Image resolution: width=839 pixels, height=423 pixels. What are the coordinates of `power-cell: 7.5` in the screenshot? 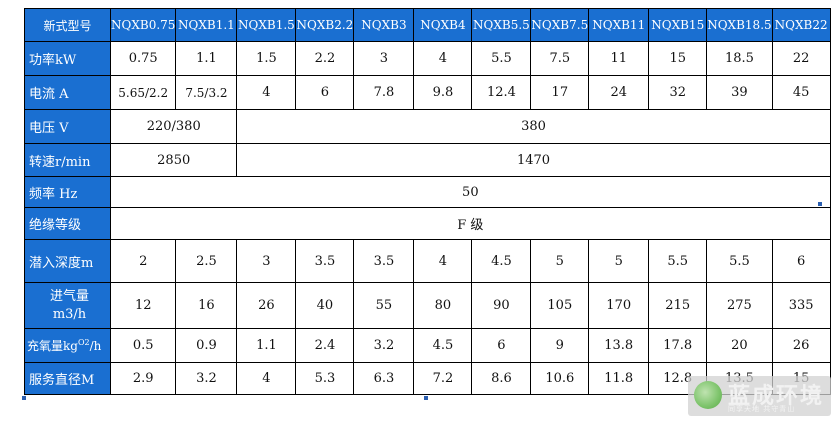 It's located at (560, 58).